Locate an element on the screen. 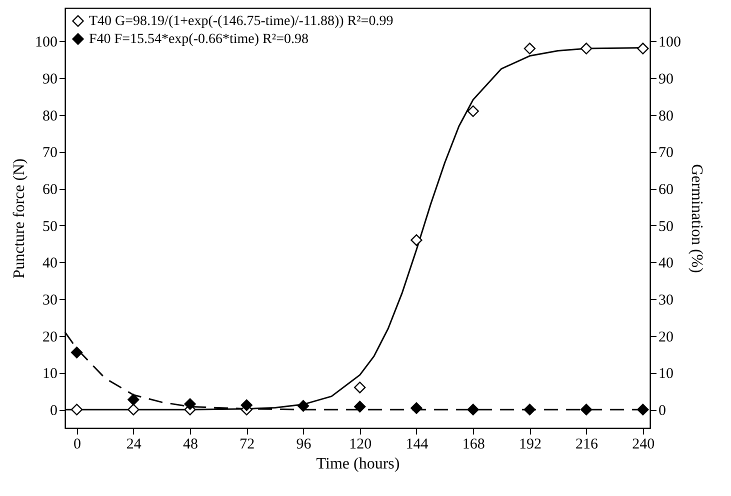  y-tick-label: 60 is located at coordinates (50, 190).